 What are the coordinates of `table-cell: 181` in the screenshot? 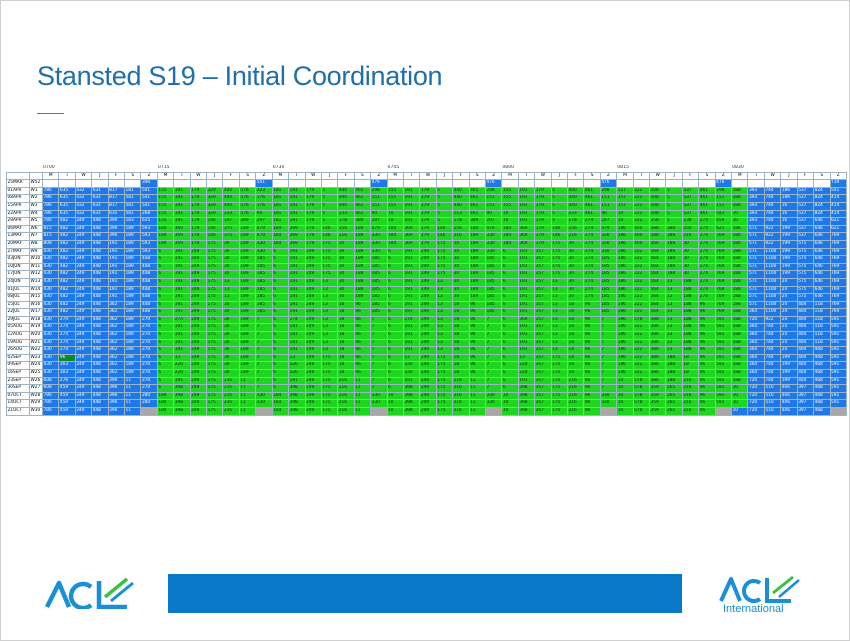 It's located at (133, 191).